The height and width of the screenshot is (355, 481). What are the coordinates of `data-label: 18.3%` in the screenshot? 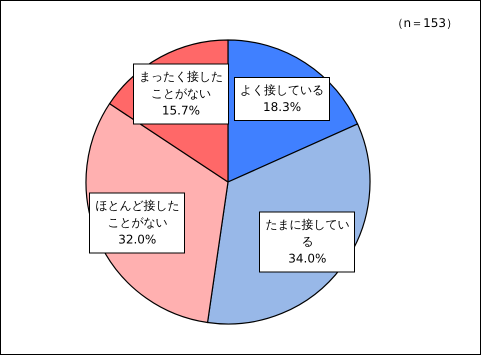 It's located at (282, 107).